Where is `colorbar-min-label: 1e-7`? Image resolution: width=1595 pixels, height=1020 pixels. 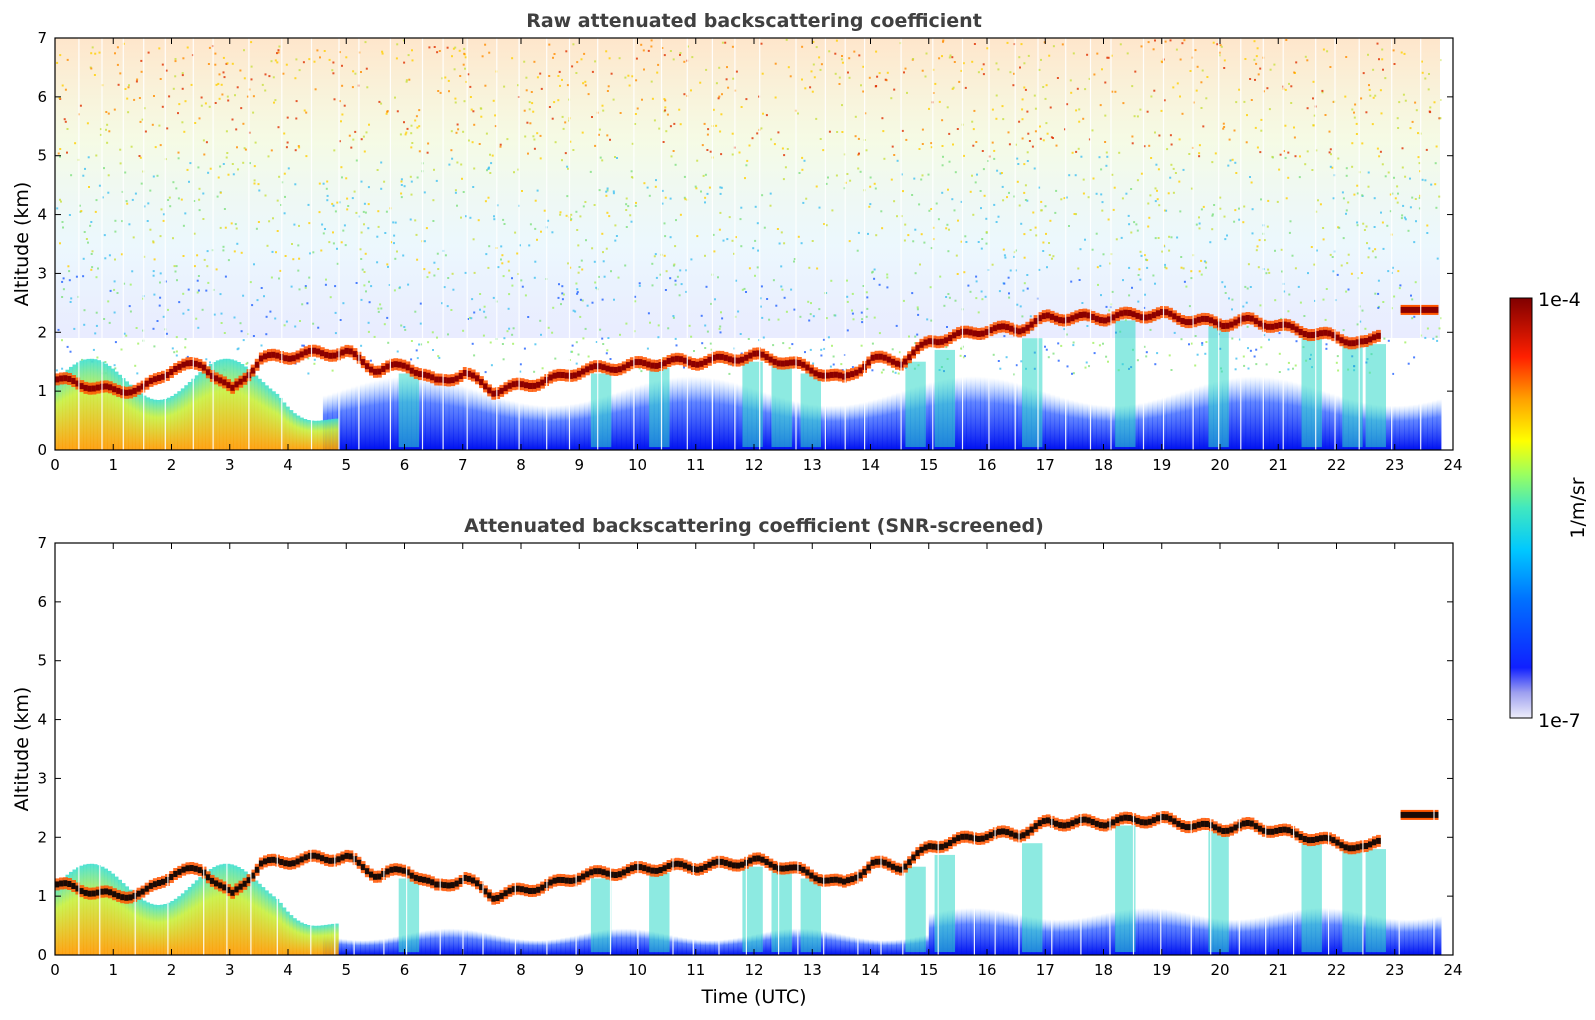 colorbar-min-label: 1e-7 is located at coordinates (1559, 721).